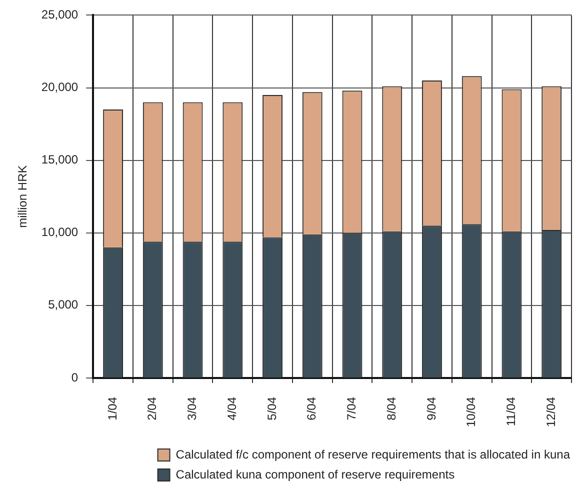 The image size is (580, 486). Describe the element at coordinates (59, 15) in the screenshot. I see `y-tick-label: 25,000` at that location.